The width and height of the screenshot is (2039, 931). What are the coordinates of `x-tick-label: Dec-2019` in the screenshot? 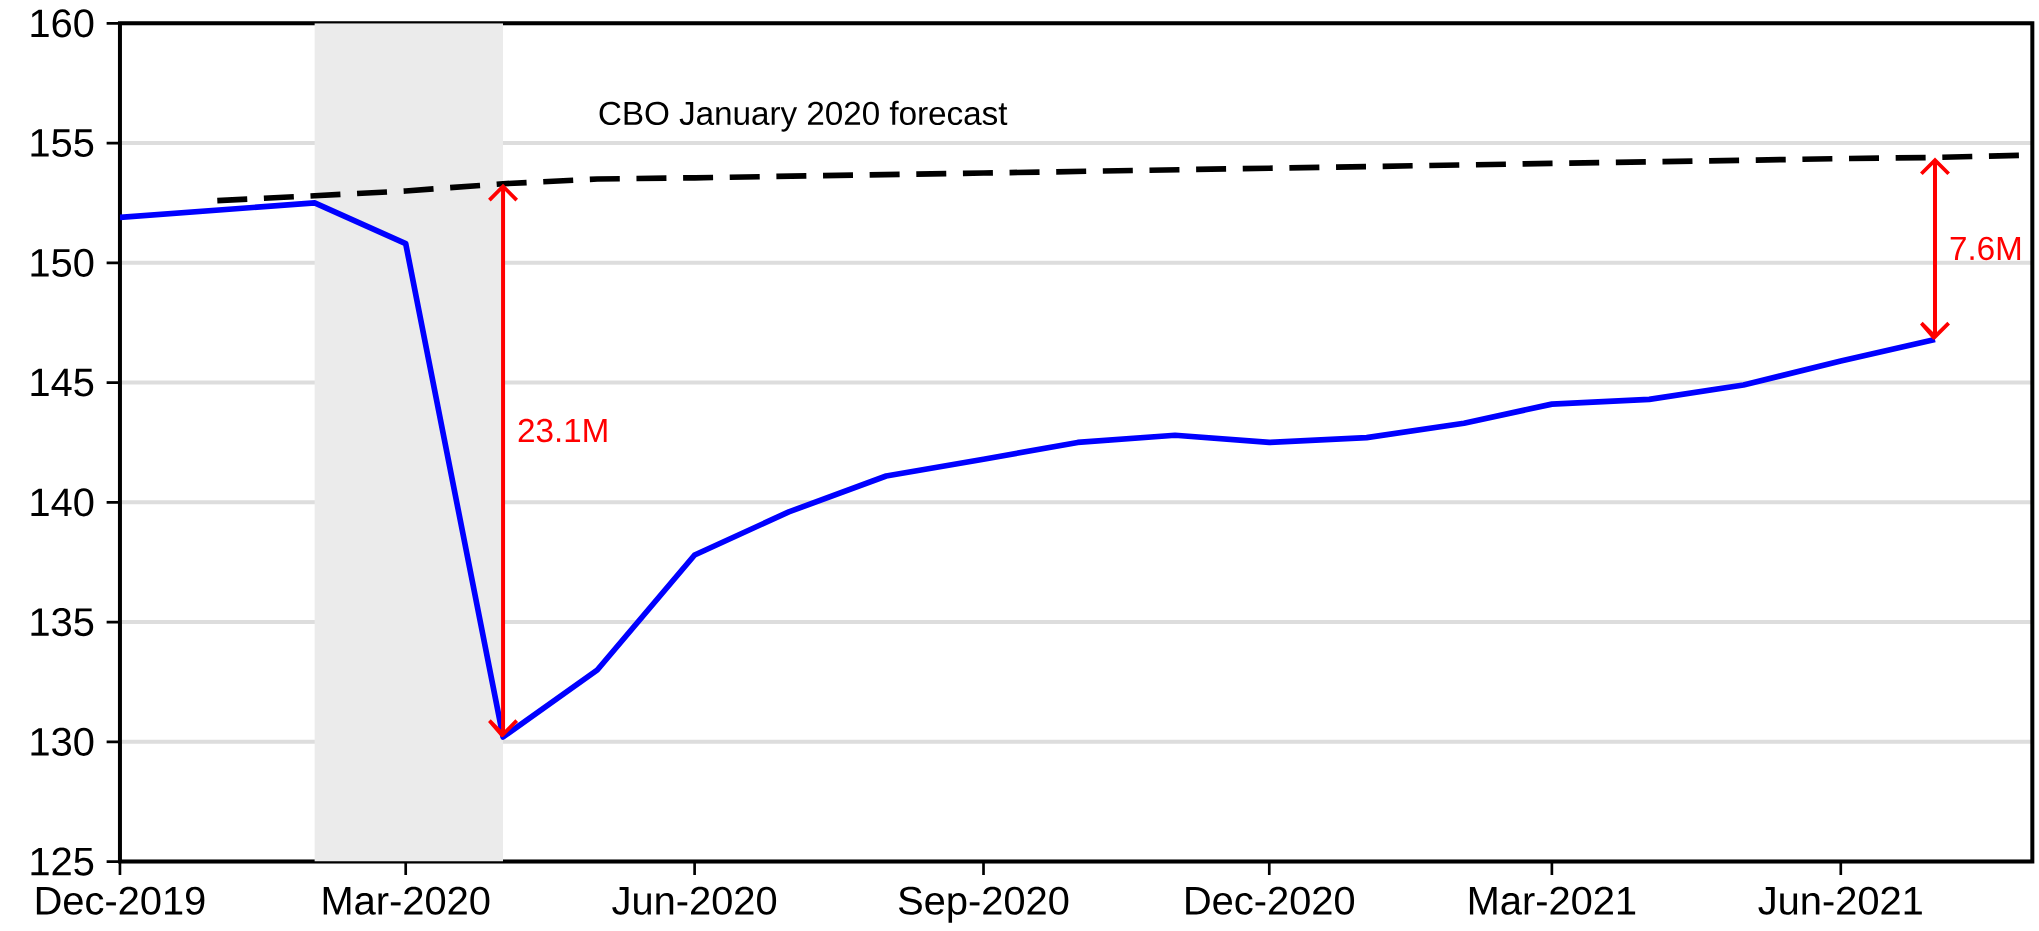 It's located at (120, 901).